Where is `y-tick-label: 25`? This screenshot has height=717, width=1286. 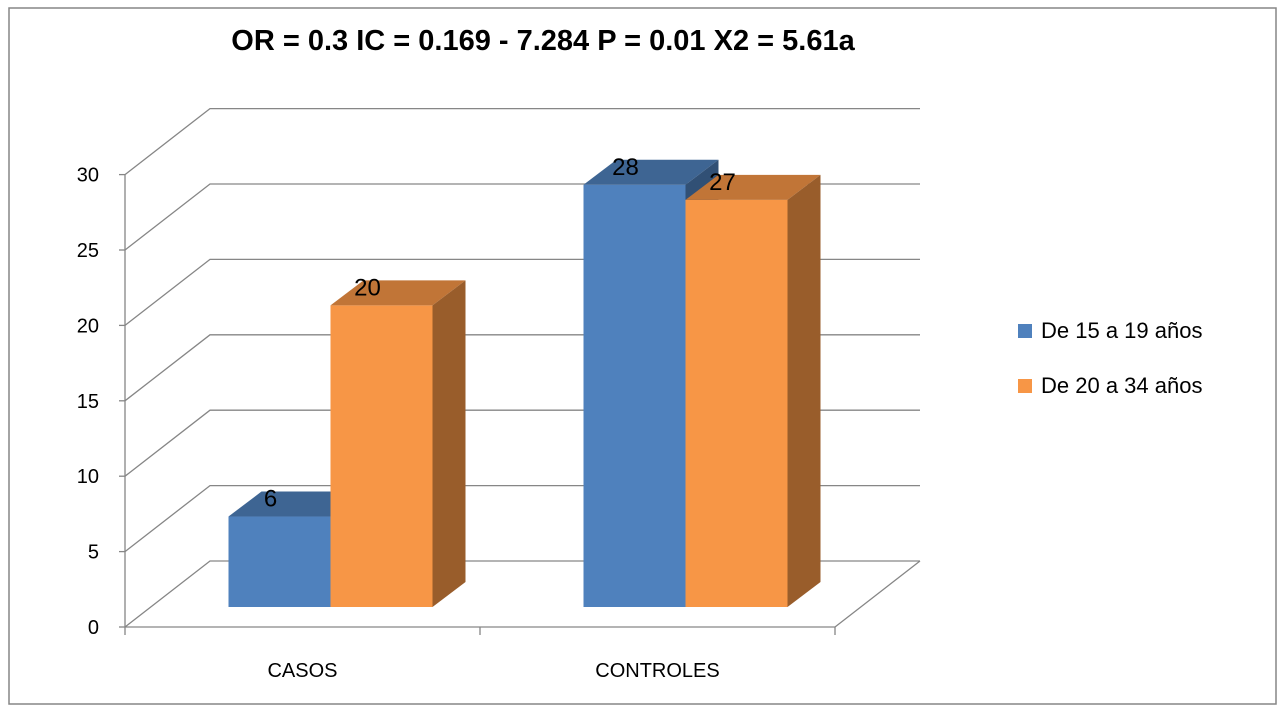 y-tick-label: 25 is located at coordinates (88, 251).